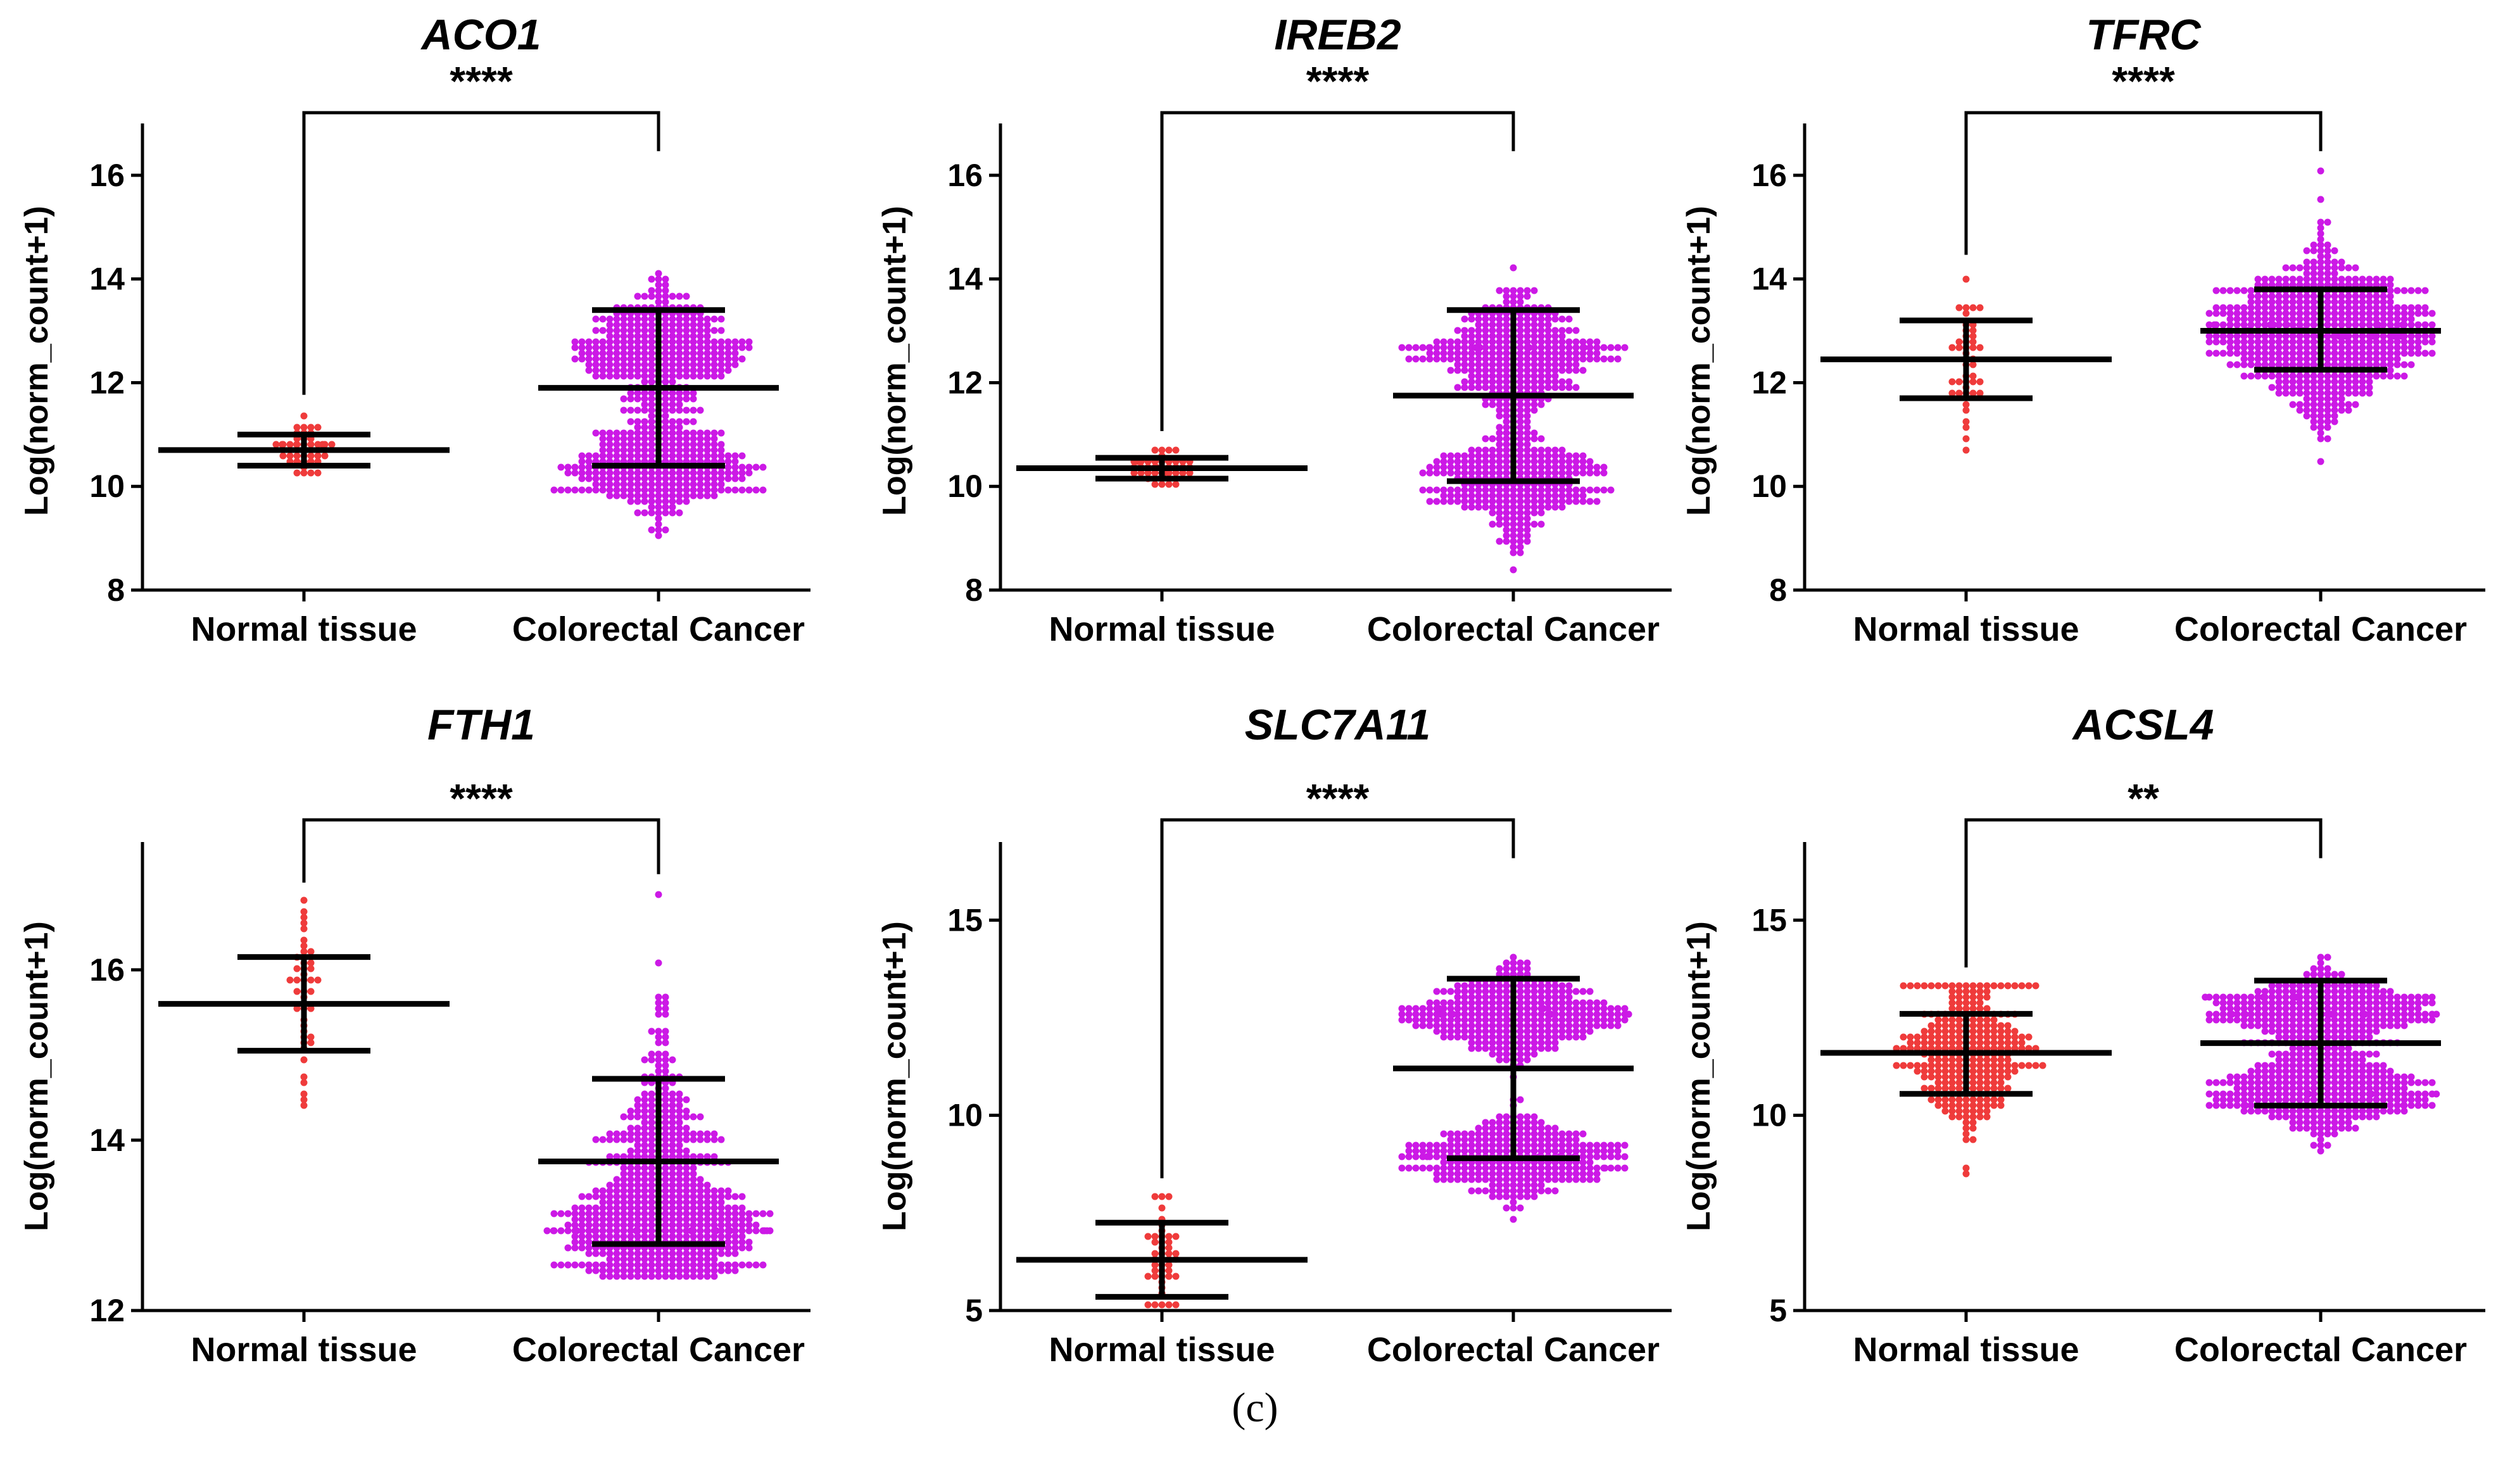 The height and width of the screenshot is (1484, 2510). I want to click on error-bar, so click(1966, 359).